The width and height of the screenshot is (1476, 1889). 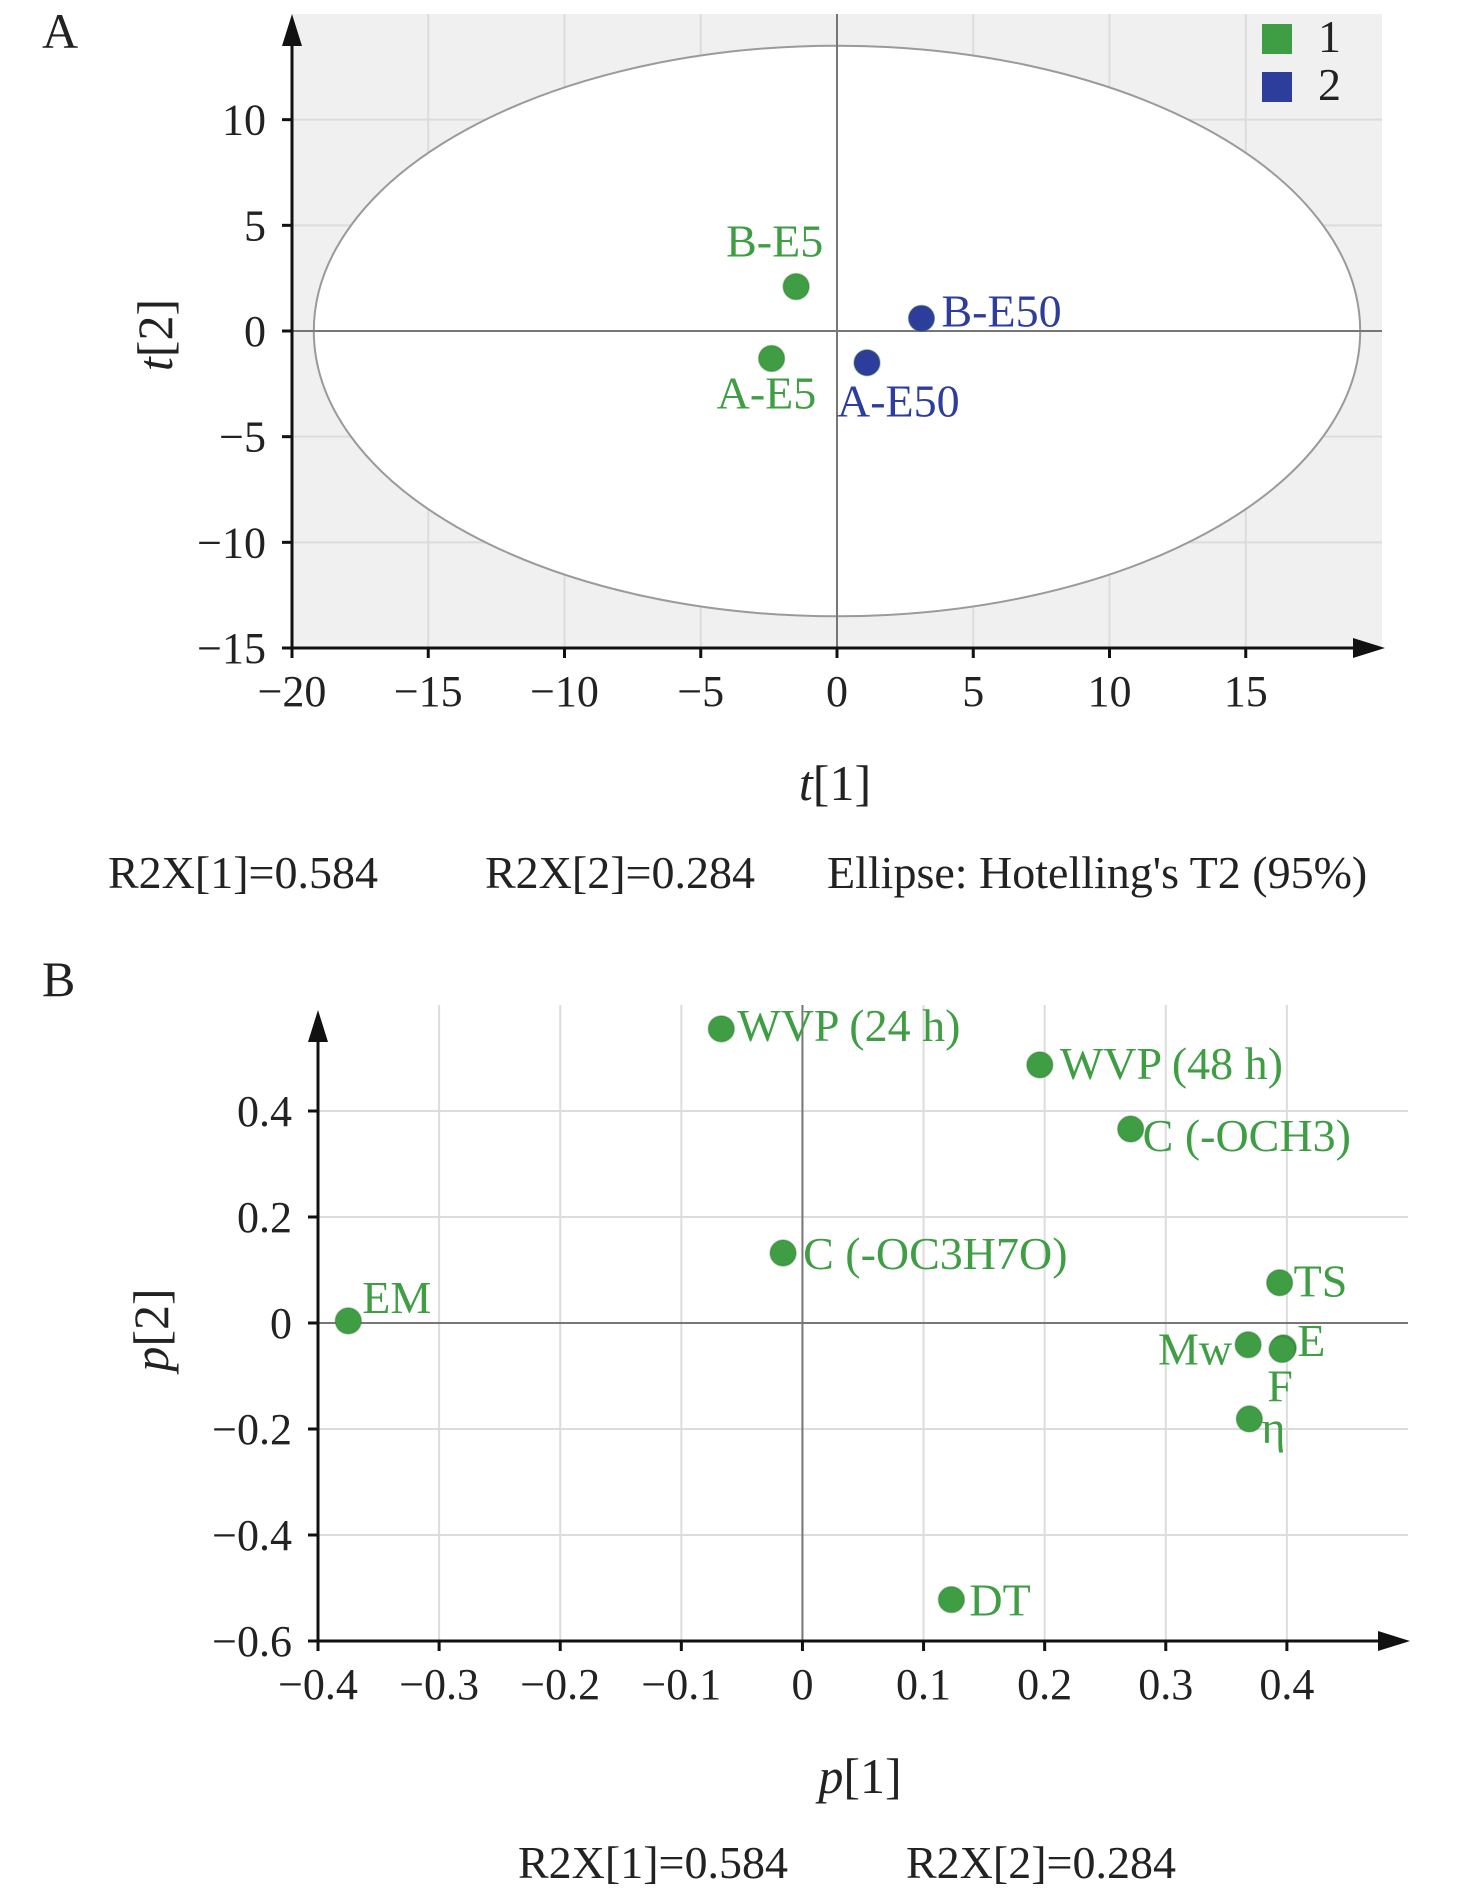 What do you see at coordinates (829, 1776) in the screenshot?
I see `panel-b-x-axis-label-var: p` at bounding box center [829, 1776].